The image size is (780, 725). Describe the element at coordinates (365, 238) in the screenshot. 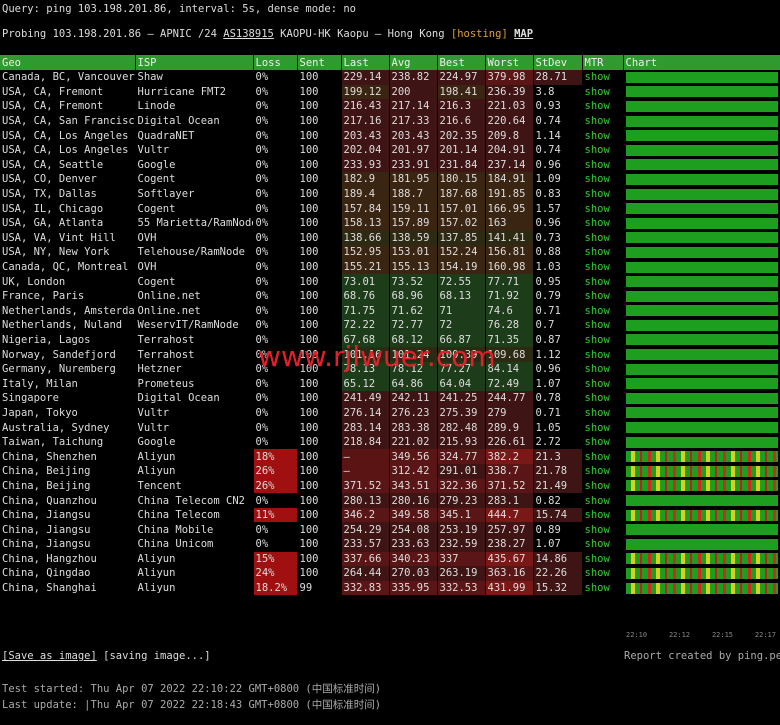

I see `last-cell: 138.66` at that location.